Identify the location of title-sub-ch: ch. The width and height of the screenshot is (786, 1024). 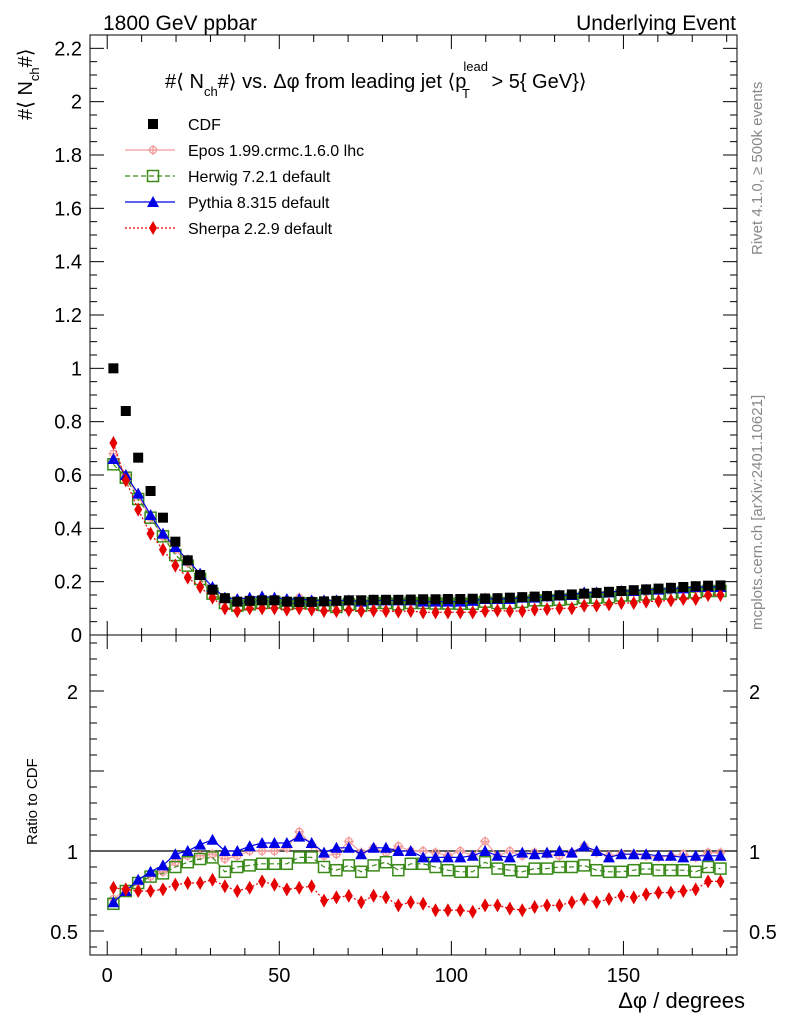
(211, 91).